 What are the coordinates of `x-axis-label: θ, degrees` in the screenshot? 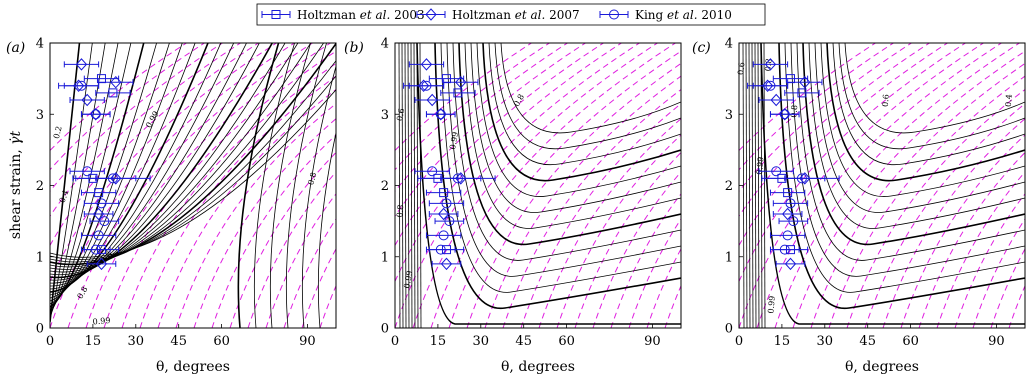 It's located at (193, 367).